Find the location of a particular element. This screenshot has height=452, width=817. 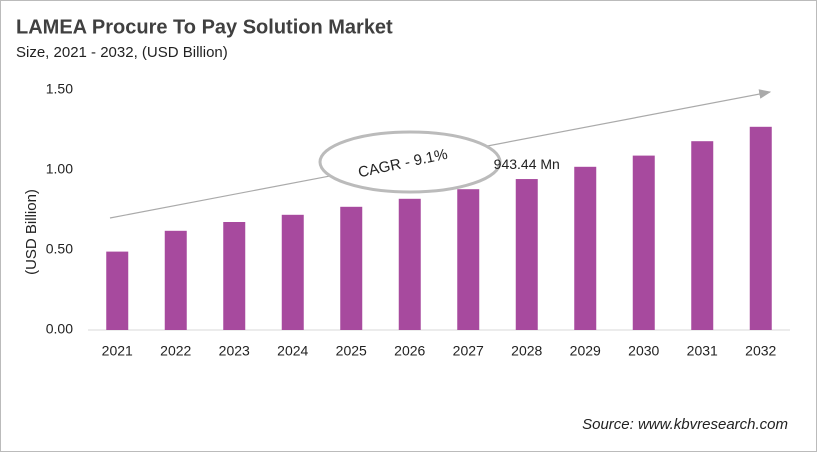

x-tick-label: 2027 is located at coordinates (468, 351).